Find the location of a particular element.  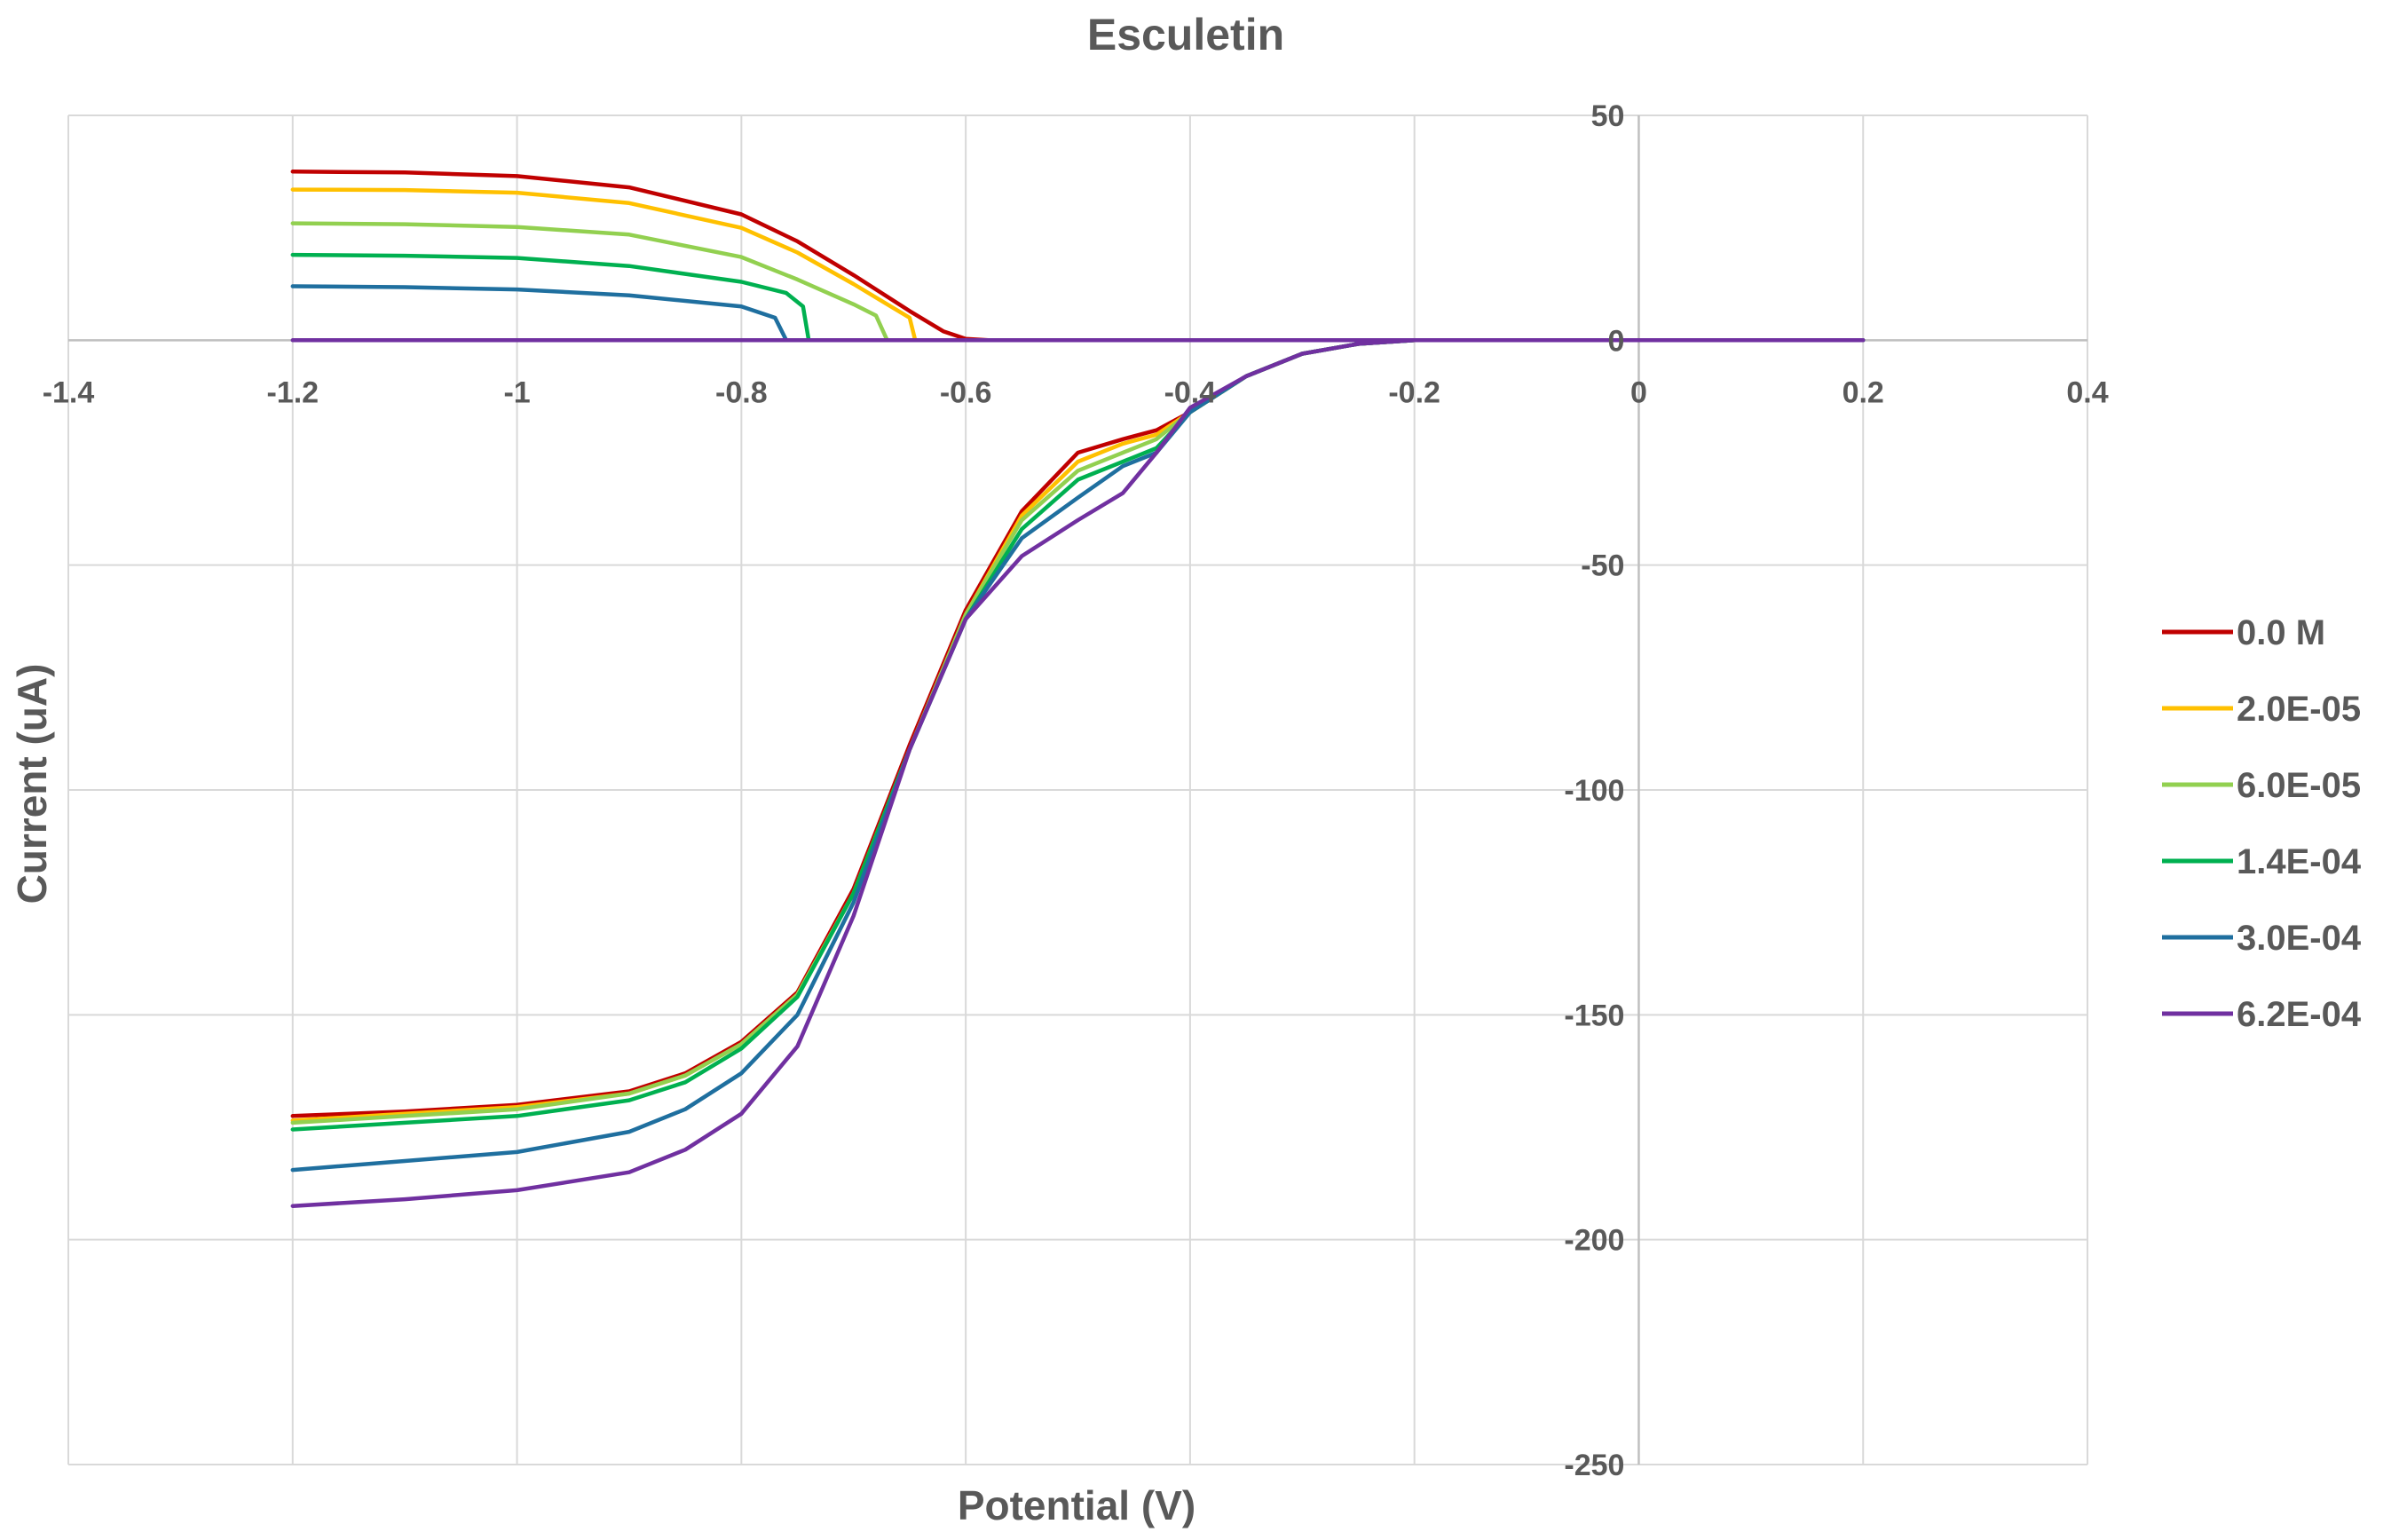

chart-title: Esculetin is located at coordinates (1186, 34).